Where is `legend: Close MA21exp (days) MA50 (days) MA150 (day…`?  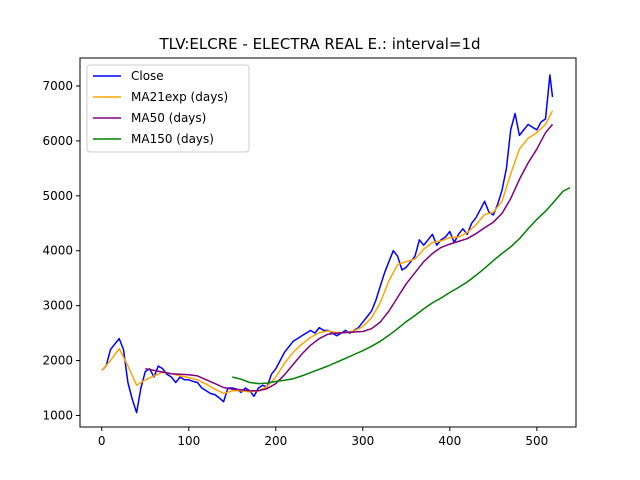
legend: Close MA21exp (days) MA50 (days) MA150 (day… is located at coordinates (168, 108).